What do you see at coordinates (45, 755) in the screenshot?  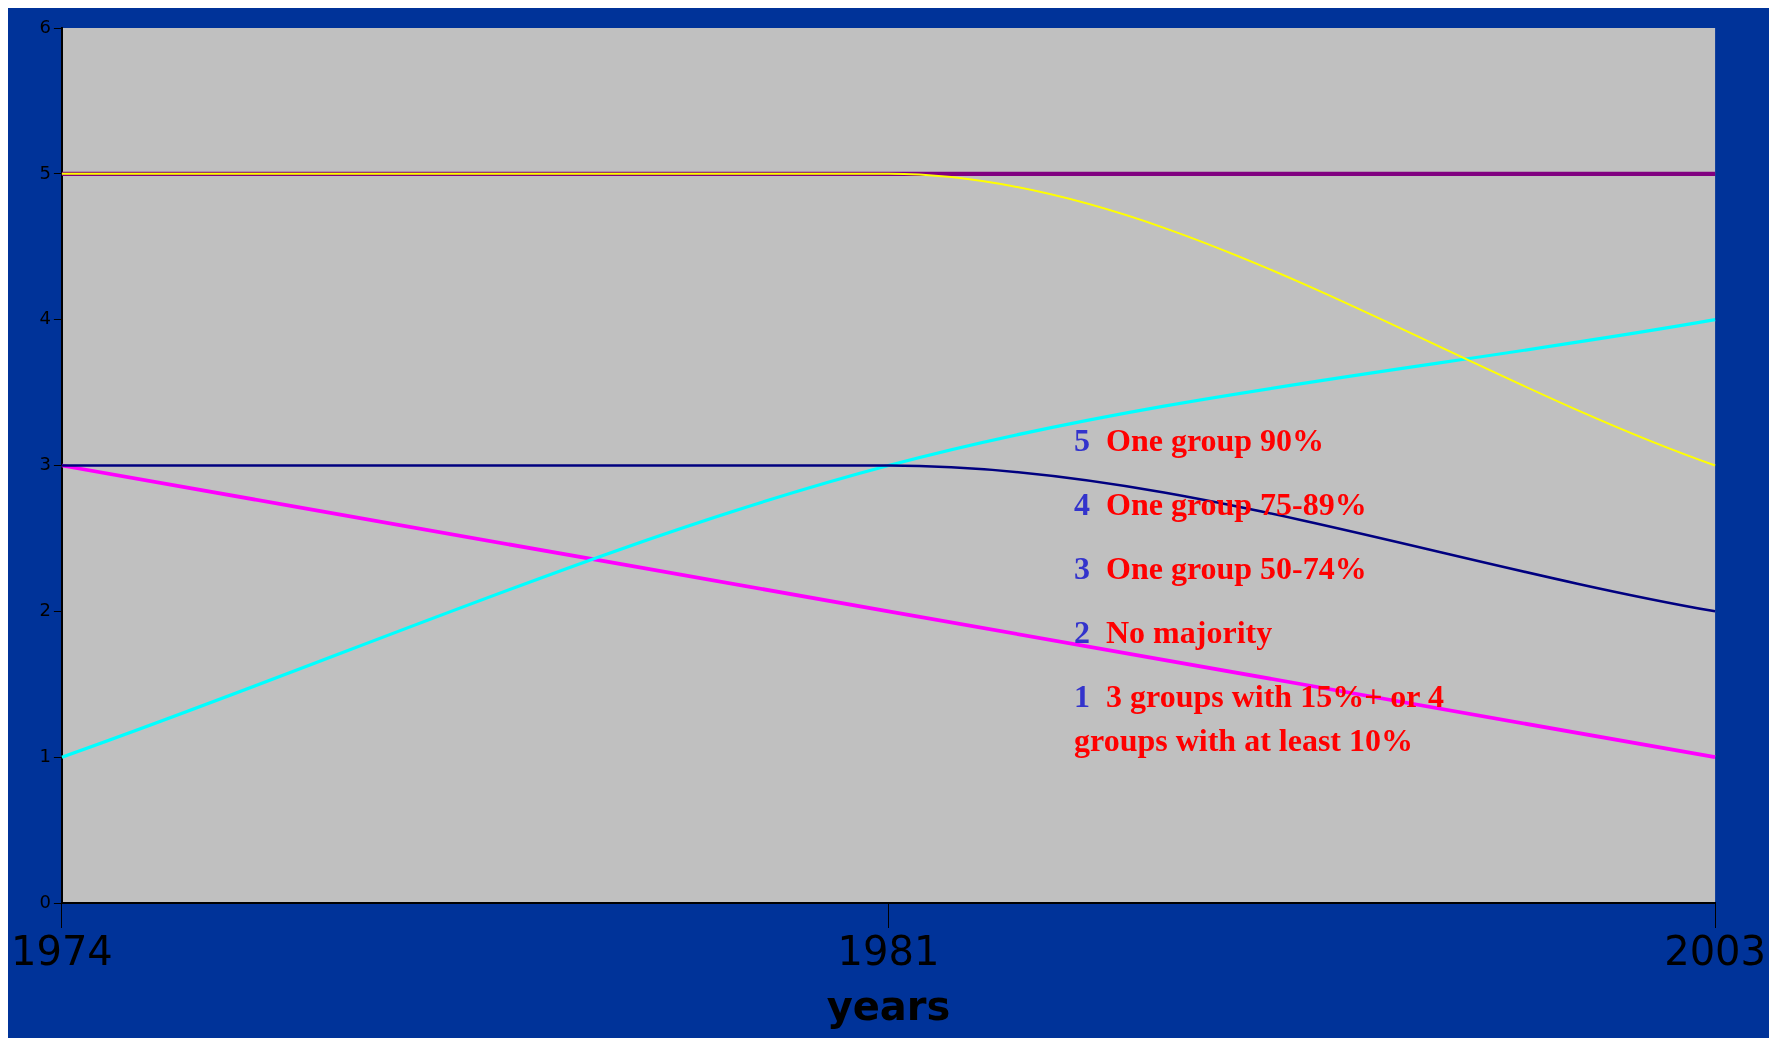 I see `y-tick-label: 1` at bounding box center [45, 755].